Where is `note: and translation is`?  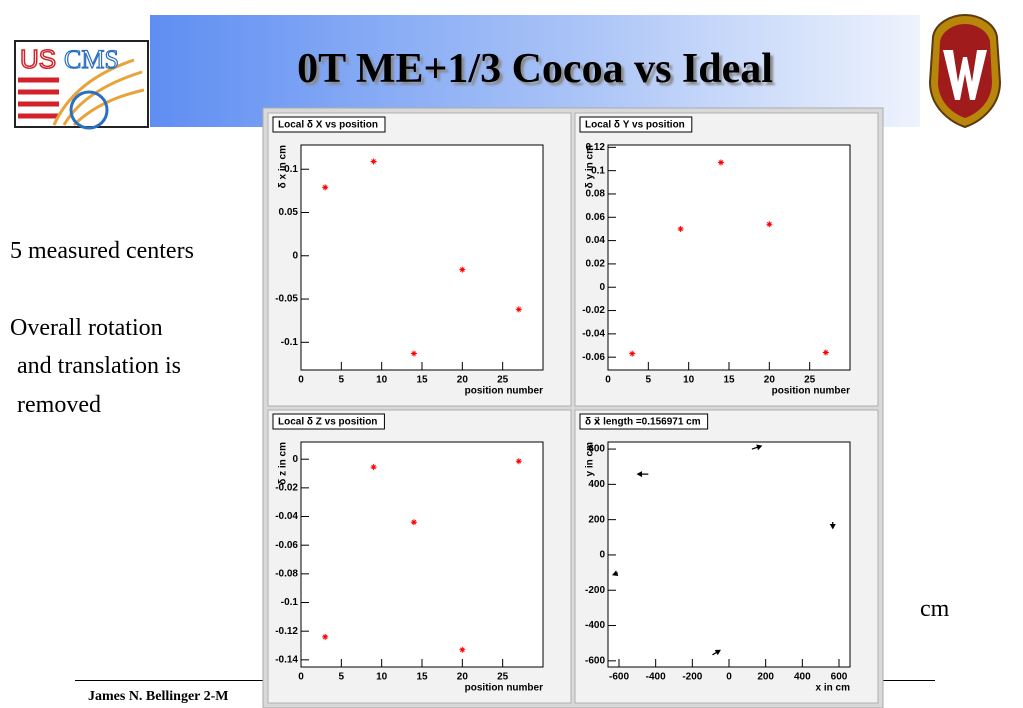 note: and translation is is located at coordinates (99, 366).